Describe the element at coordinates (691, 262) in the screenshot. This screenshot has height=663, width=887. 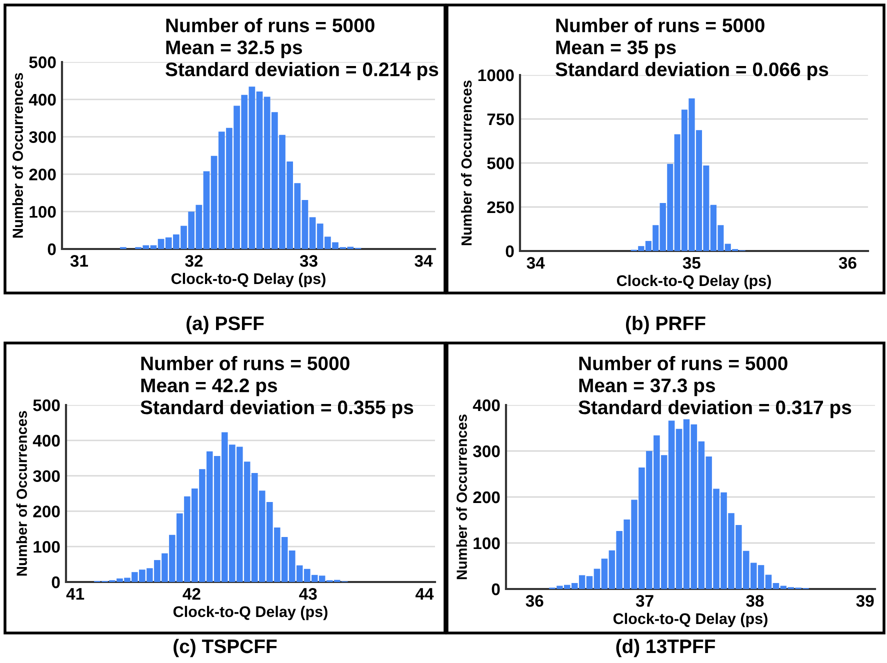
I see `x-tick-label: 35` at that location.